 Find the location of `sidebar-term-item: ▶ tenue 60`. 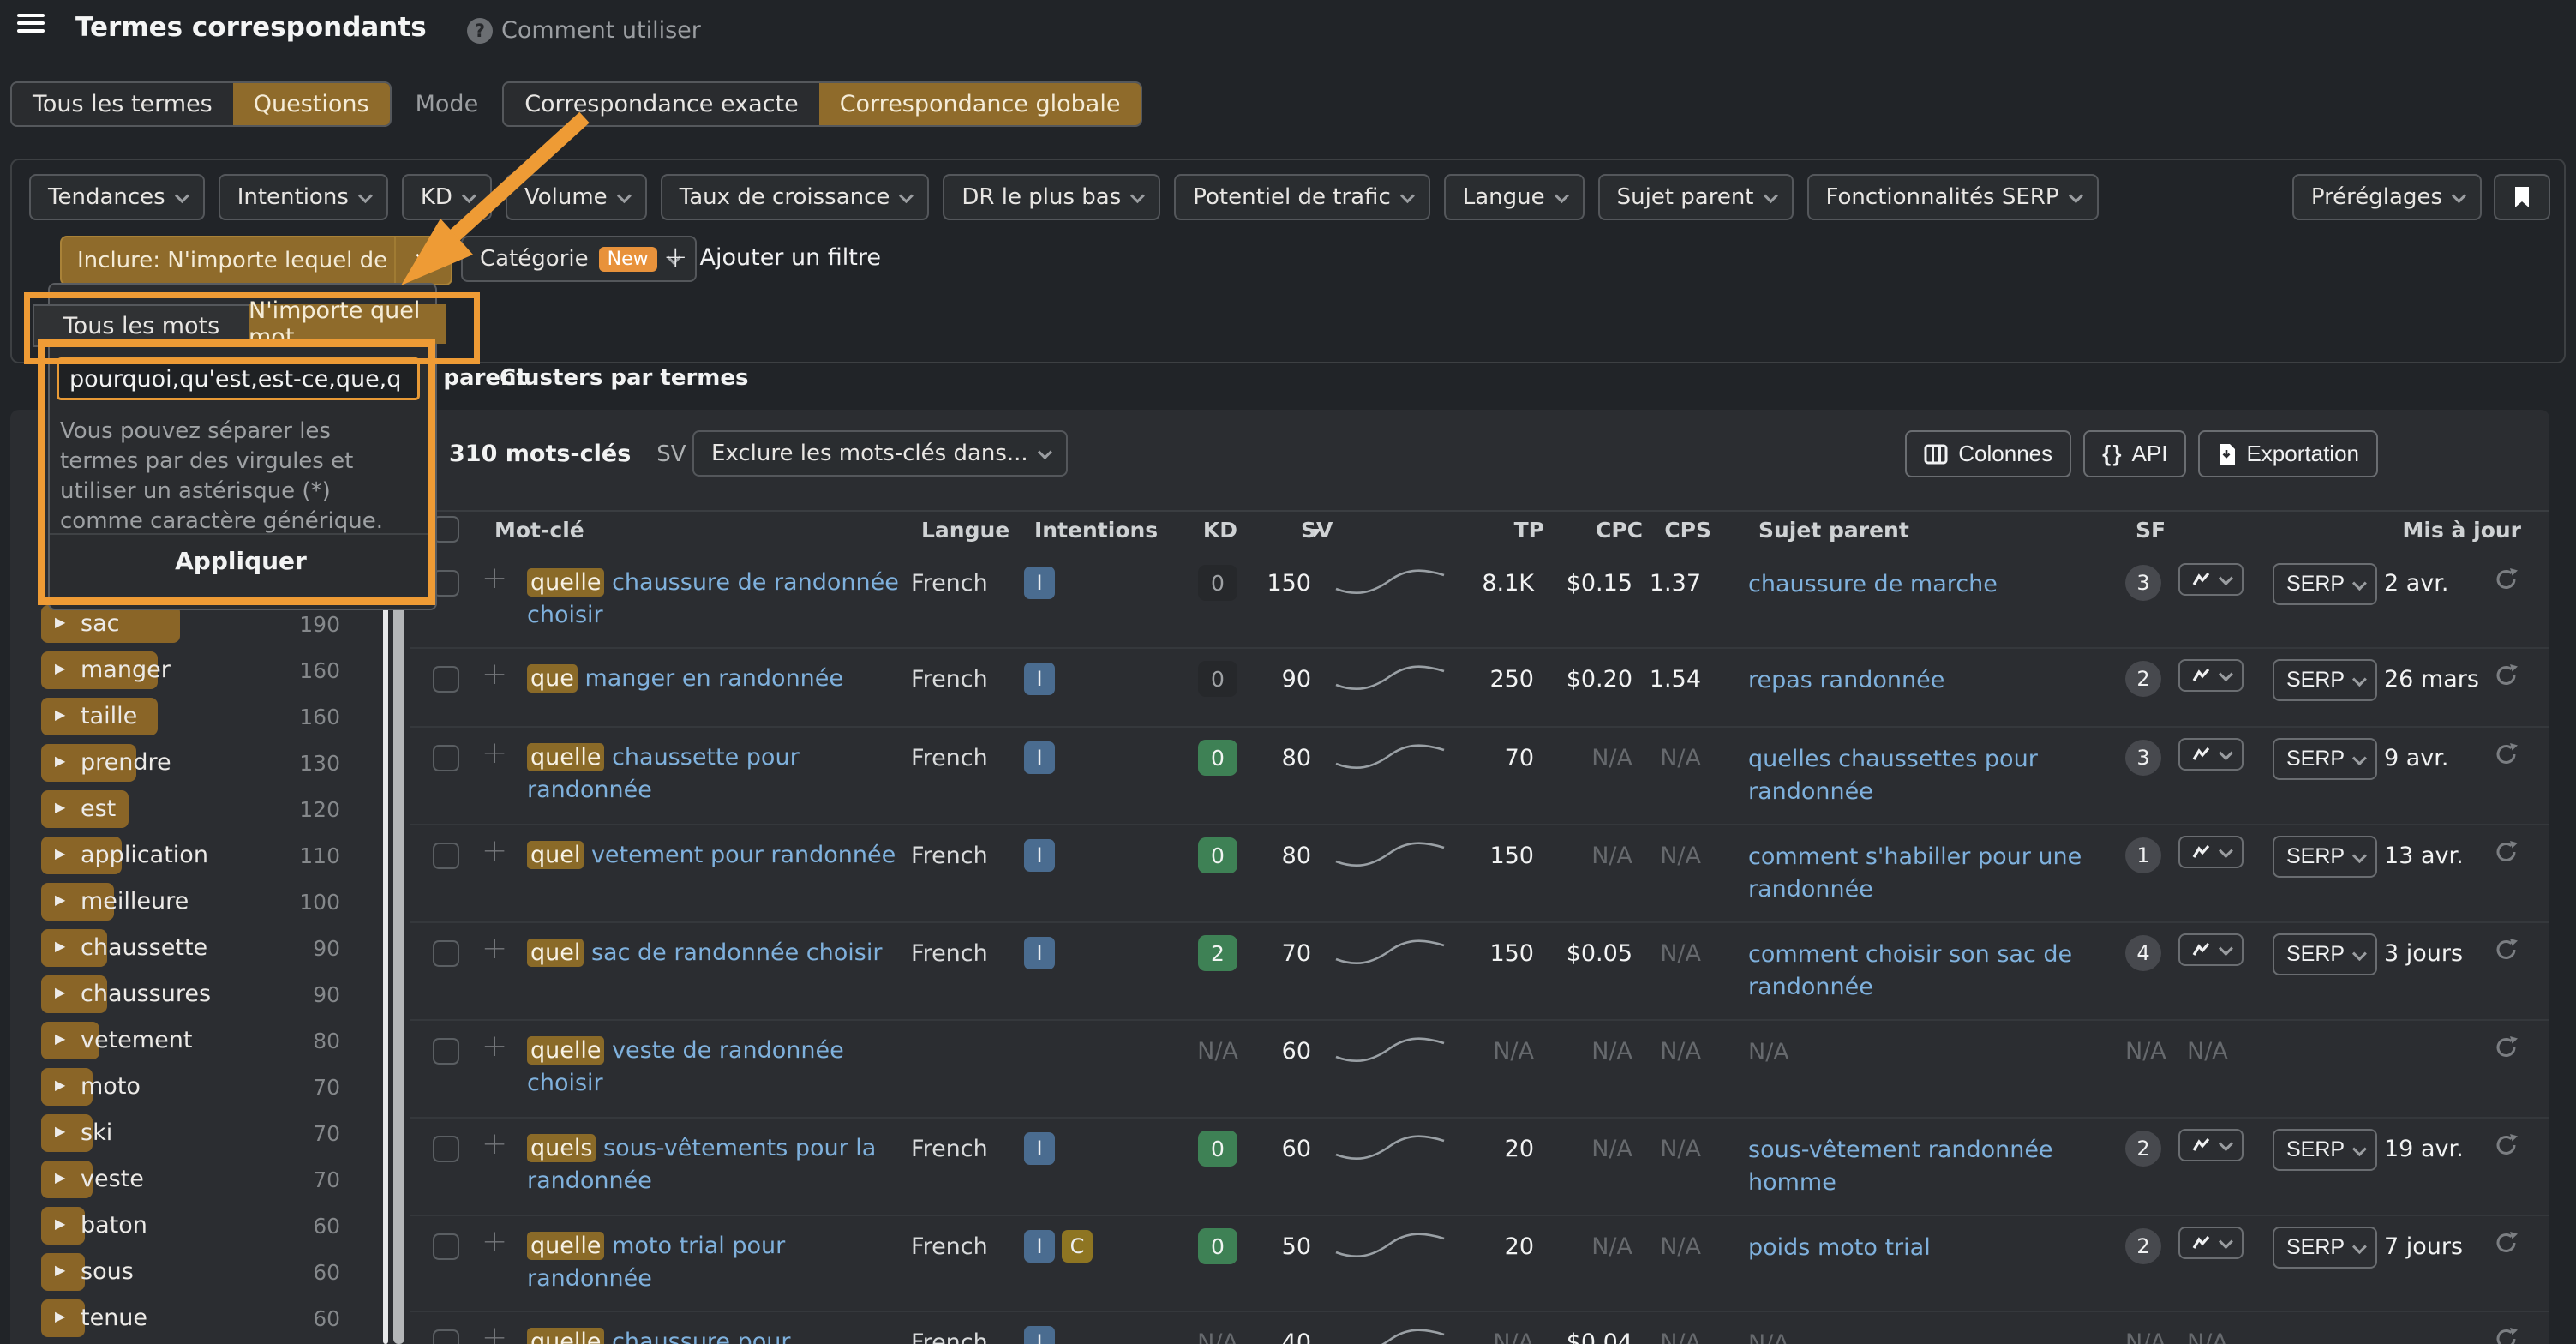

sidebar-term-item: ▶ tenue 60 is located at coordinates (198, 1319).